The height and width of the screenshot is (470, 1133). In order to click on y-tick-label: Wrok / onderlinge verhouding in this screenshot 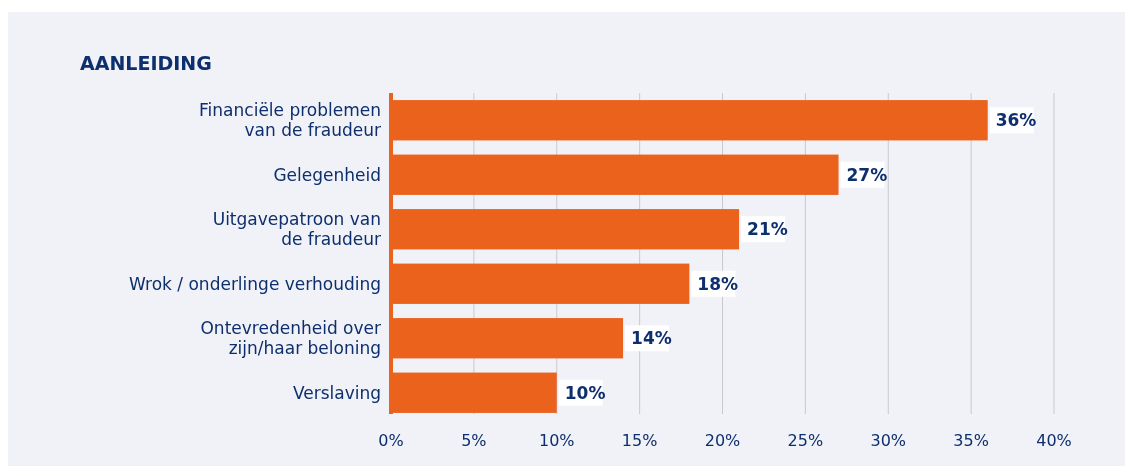, I will do `click(255, 283)`.